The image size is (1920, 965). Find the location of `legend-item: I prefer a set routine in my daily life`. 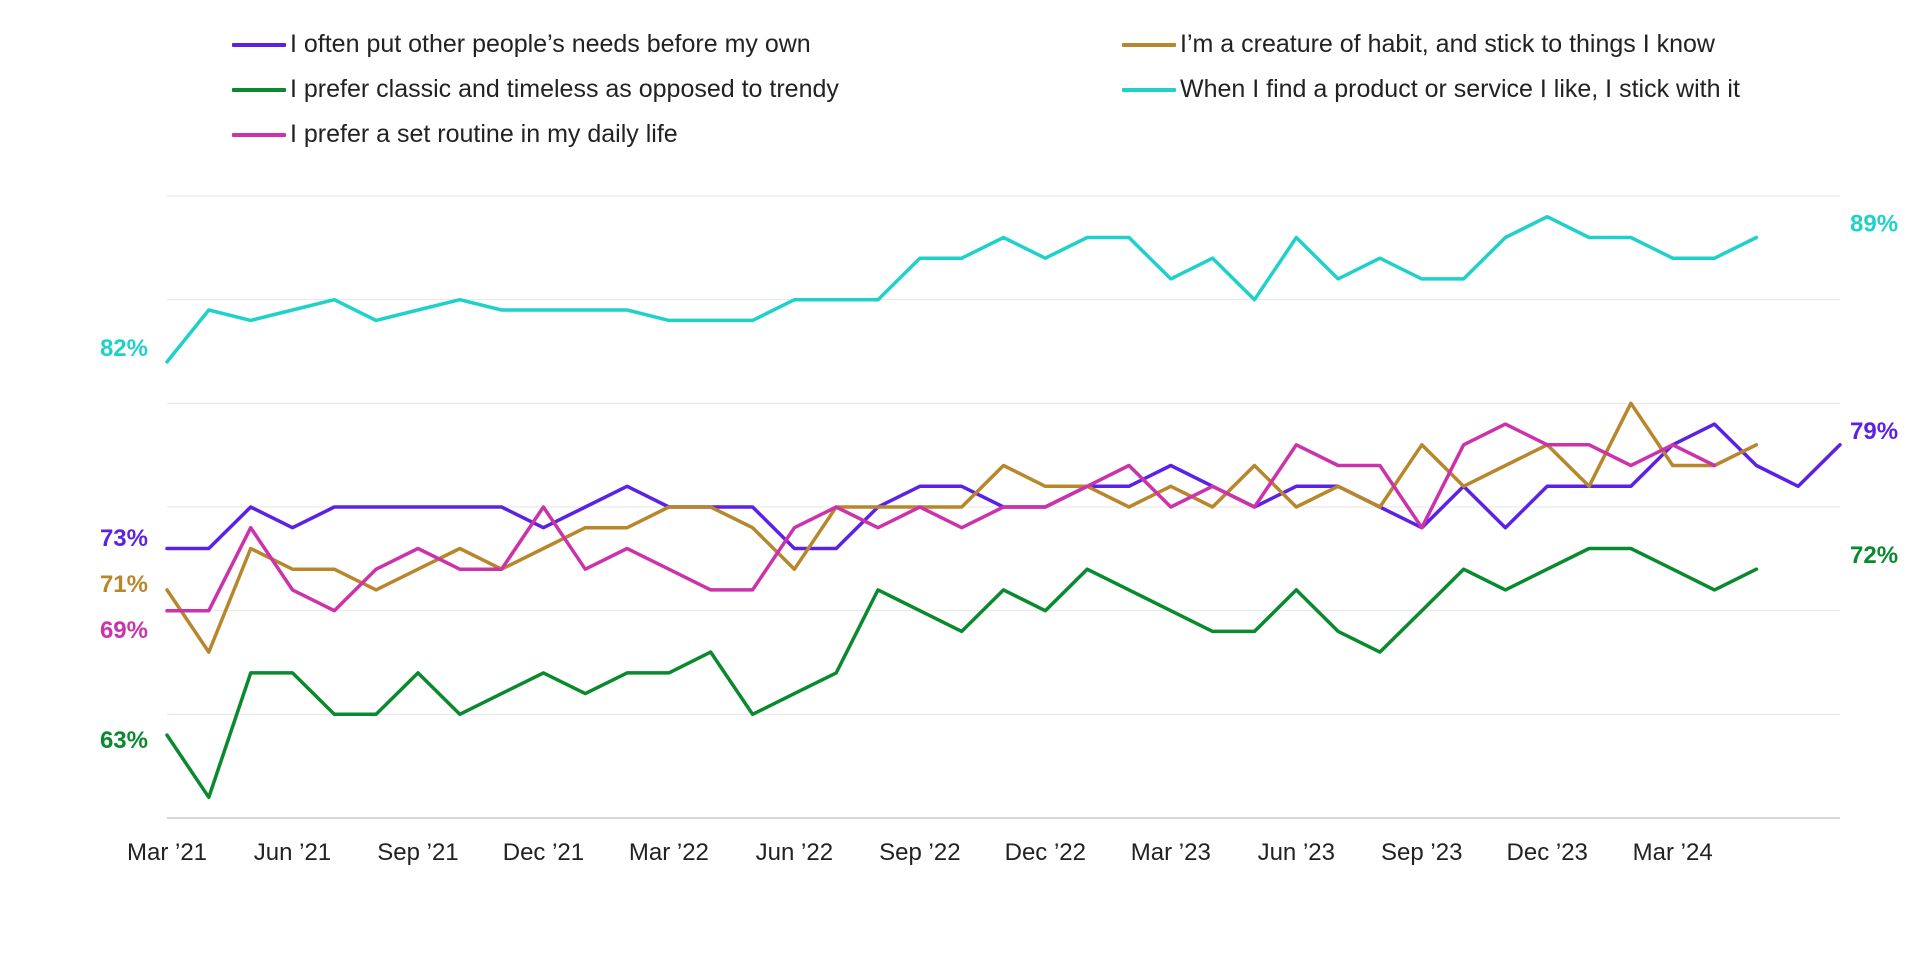

legend-item: I prefer a set routine in my daily life is located at coordinates (455, 134).